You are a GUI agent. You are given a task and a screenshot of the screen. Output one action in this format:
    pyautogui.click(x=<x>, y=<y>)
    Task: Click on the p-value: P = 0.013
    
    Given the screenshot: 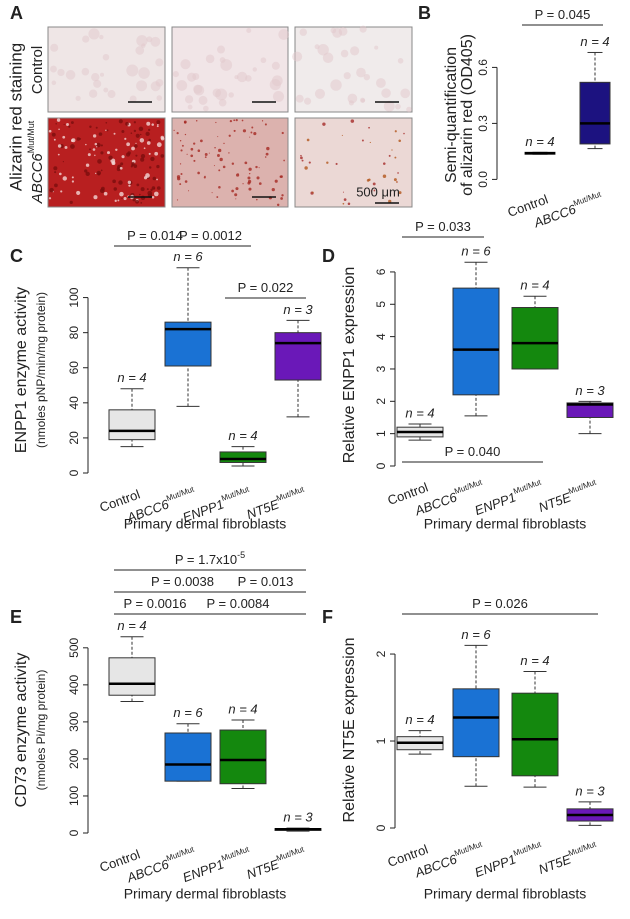 What is the action you would take?
    pyautogui.click(x=266, y=581)
    